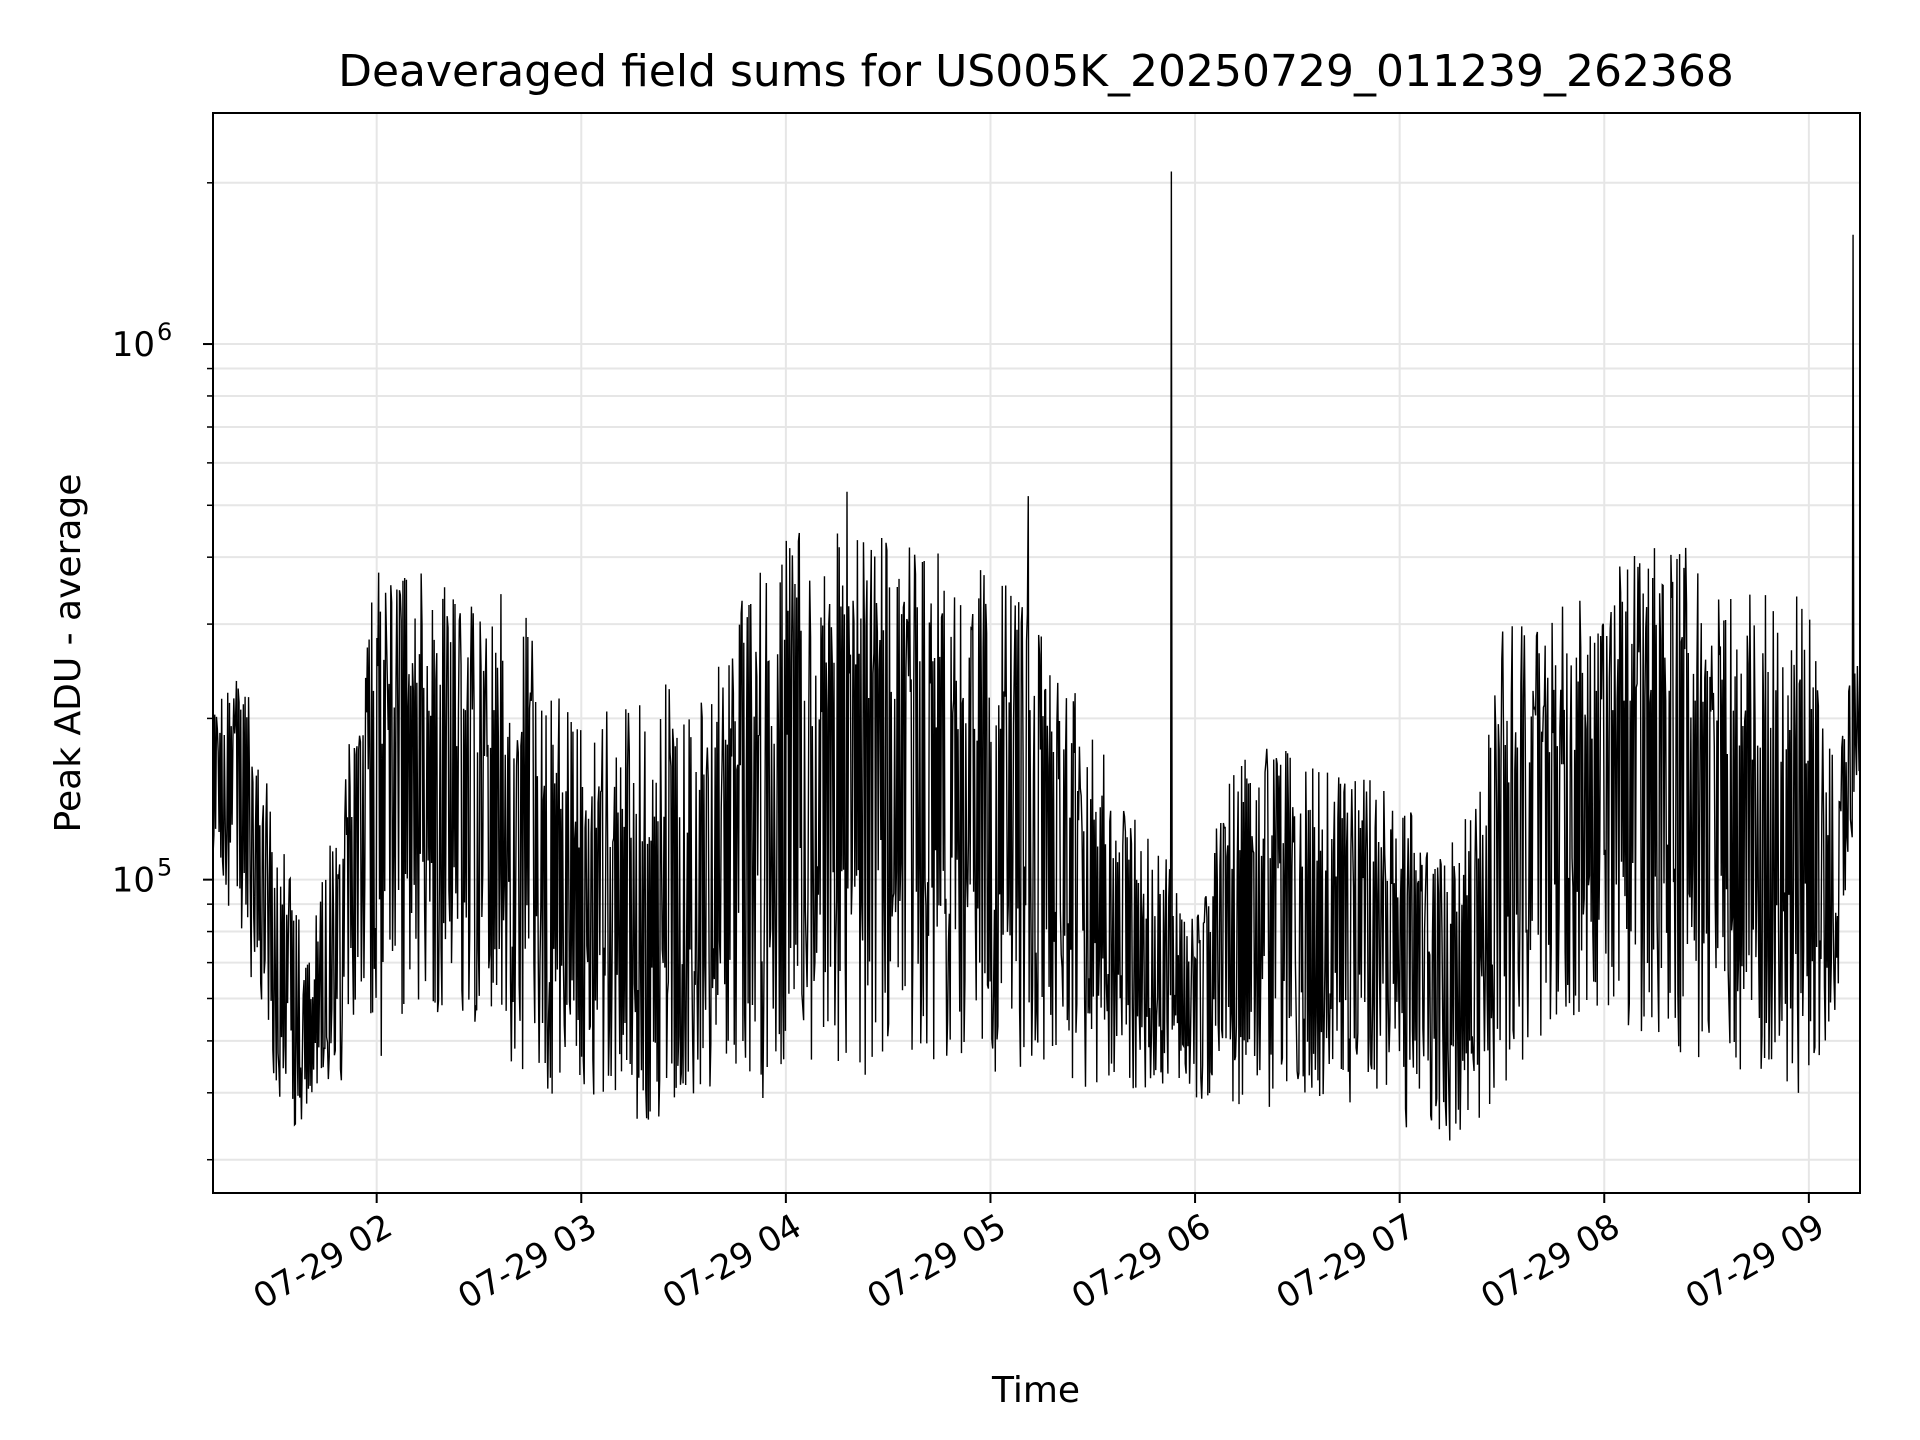 The width and height of the screenshot is (1920, 1440). Describe the element at coordinates (1035, 1390) in the screenshot. I see `x-axis-label: Time` at that location.